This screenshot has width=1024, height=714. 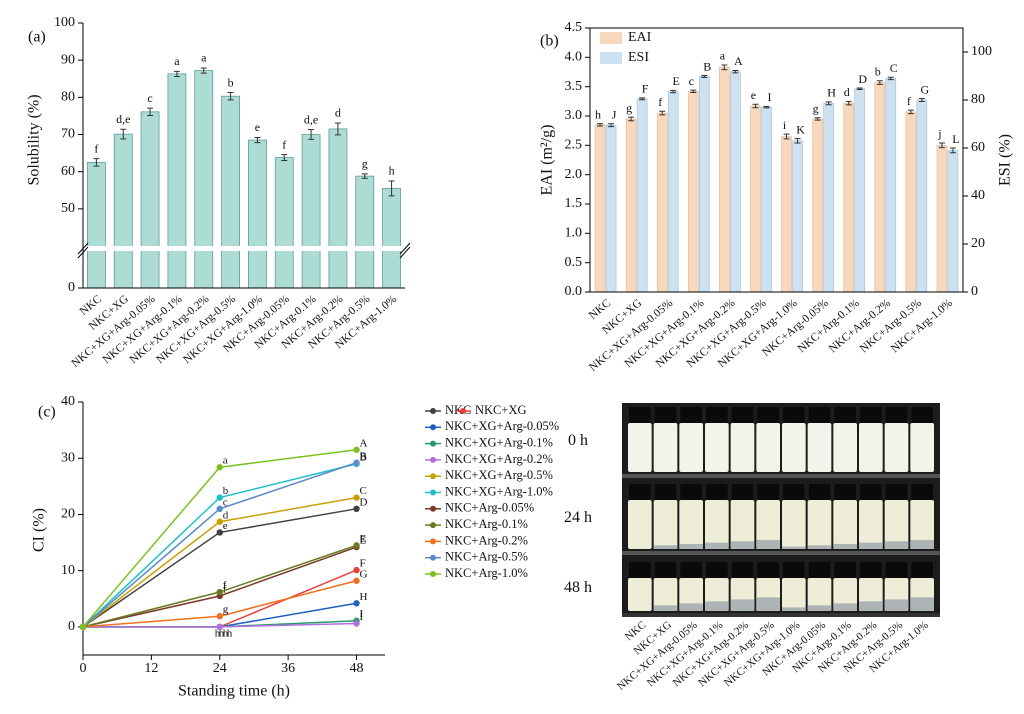 I want to click on y-tick-label: 0, so click(x=71, y=626).